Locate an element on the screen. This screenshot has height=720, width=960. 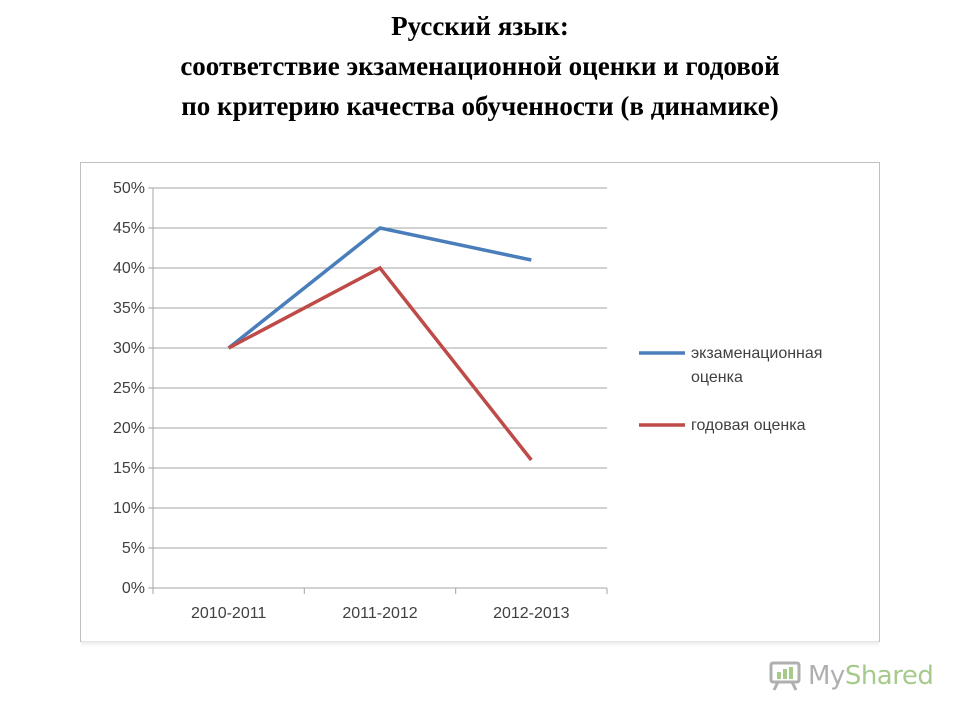
y-tick-label: 25% is located at coordinates (129, 388).